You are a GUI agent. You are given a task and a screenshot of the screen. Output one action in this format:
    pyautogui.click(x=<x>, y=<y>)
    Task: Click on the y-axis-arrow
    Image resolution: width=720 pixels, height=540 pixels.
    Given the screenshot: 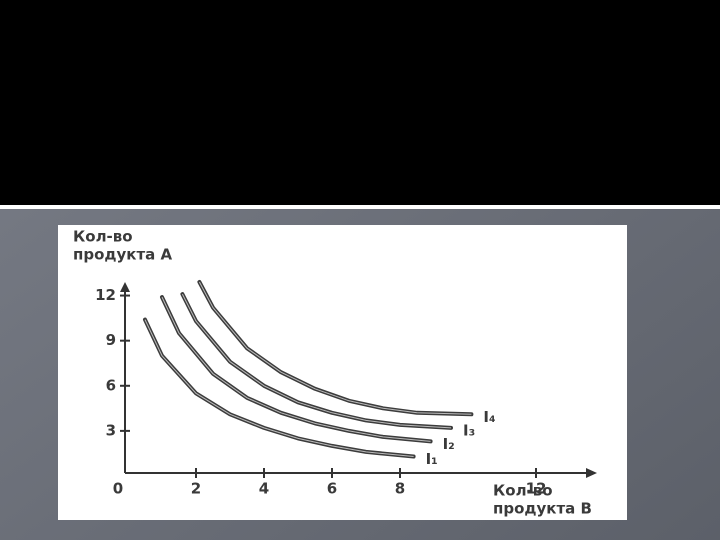 What is the action you would take?
    pyautogui.click(x=125, y=287)
    